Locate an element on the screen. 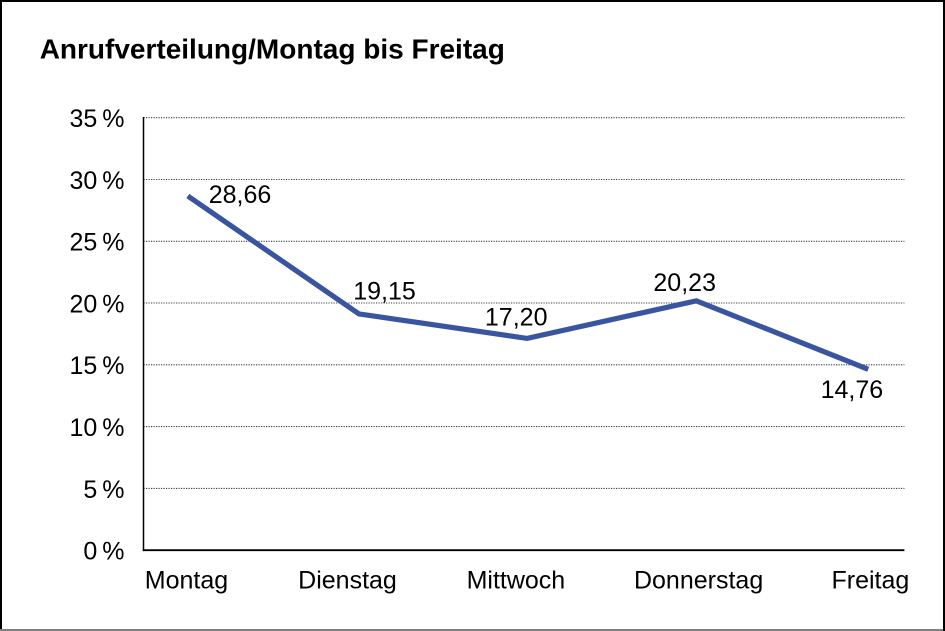  svg-text: Mittwoch is located at coordinates (516, 581).